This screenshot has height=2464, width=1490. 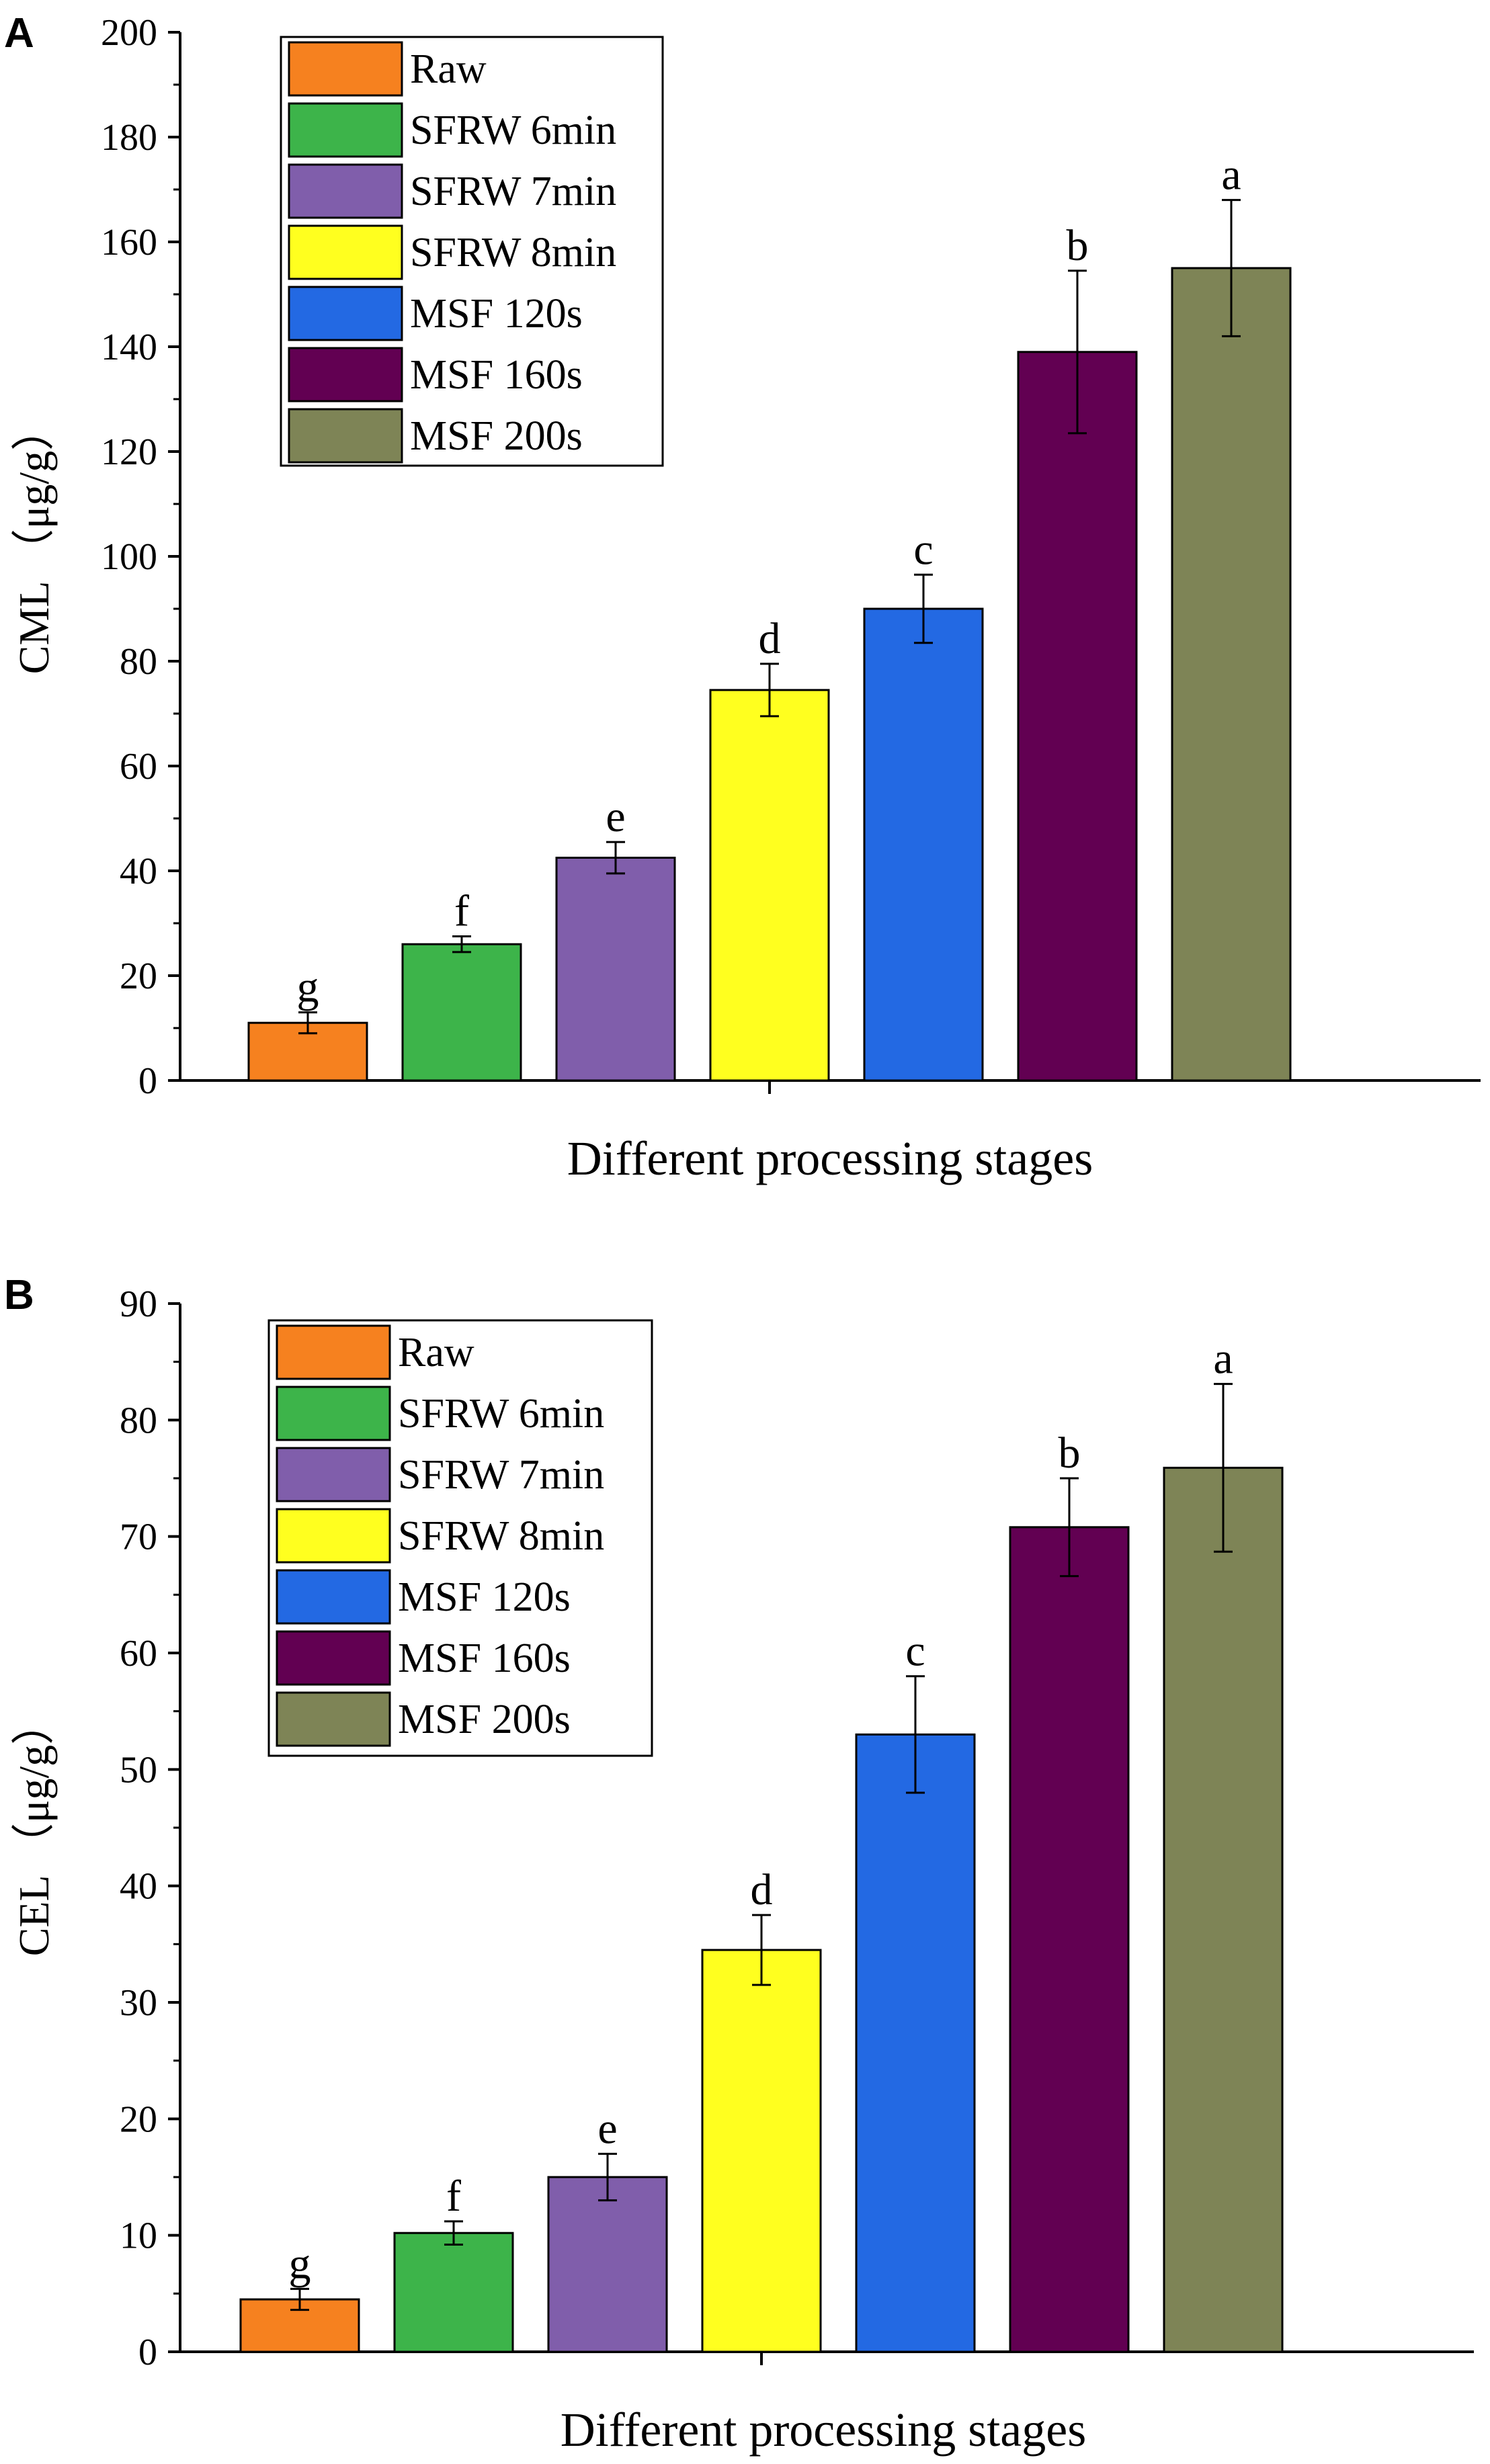 I want to click on significance-label-b: g, so click(x=300, y=2263).